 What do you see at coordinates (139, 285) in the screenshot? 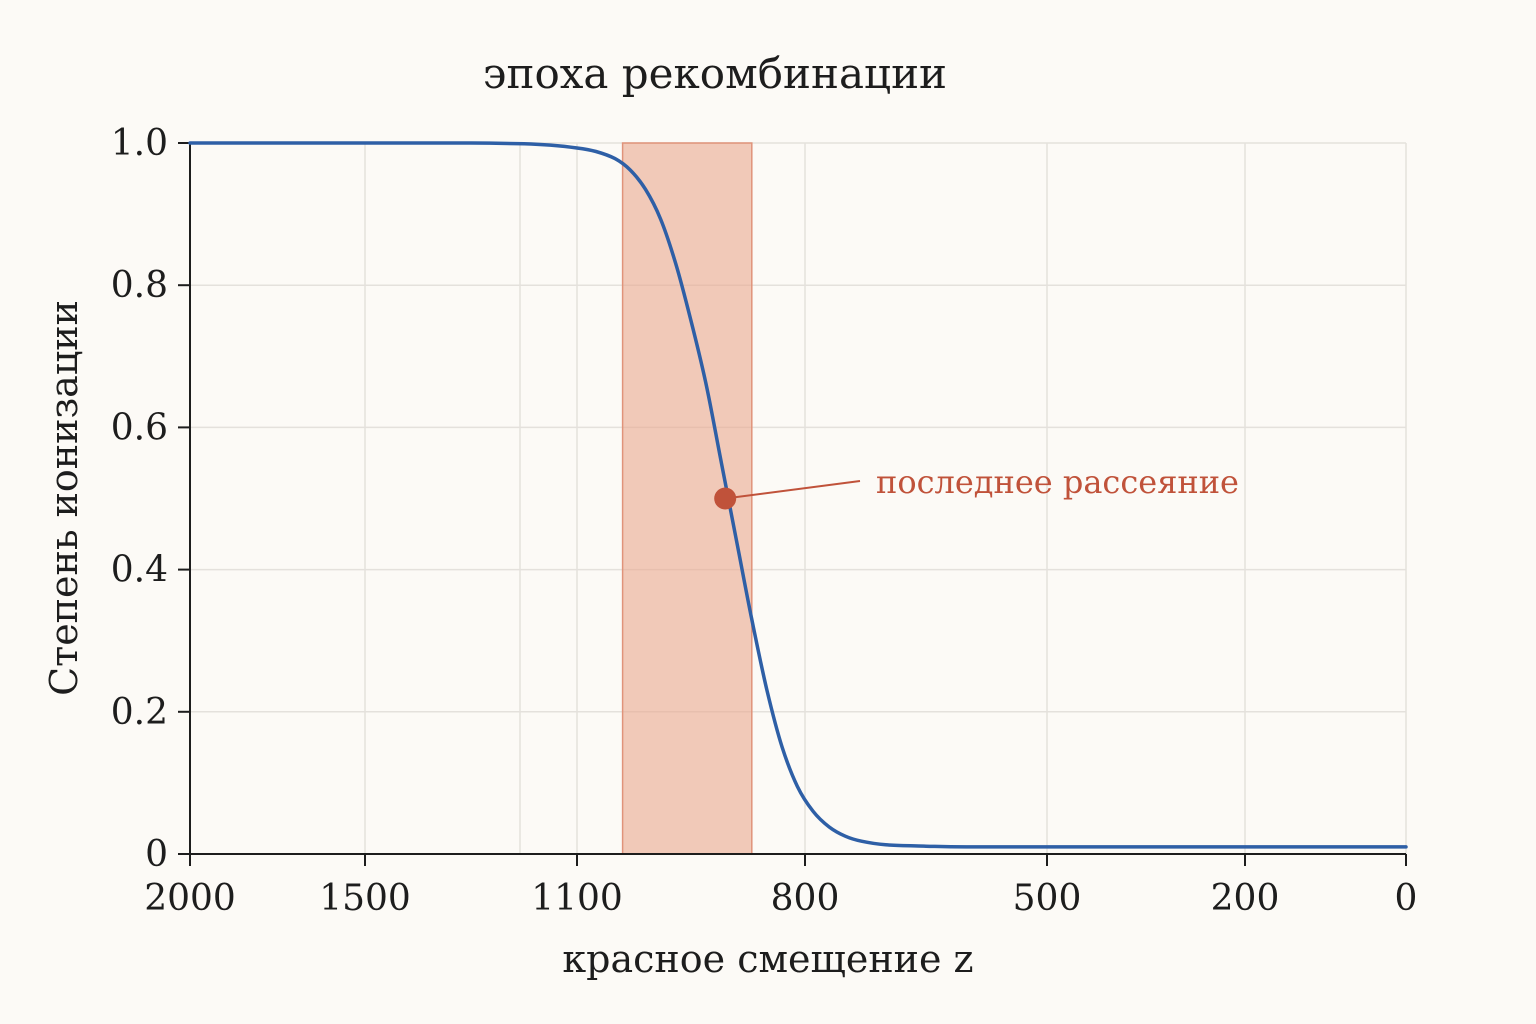
I see `y-tick-label: 0.8` at bounding box center [139, 285].